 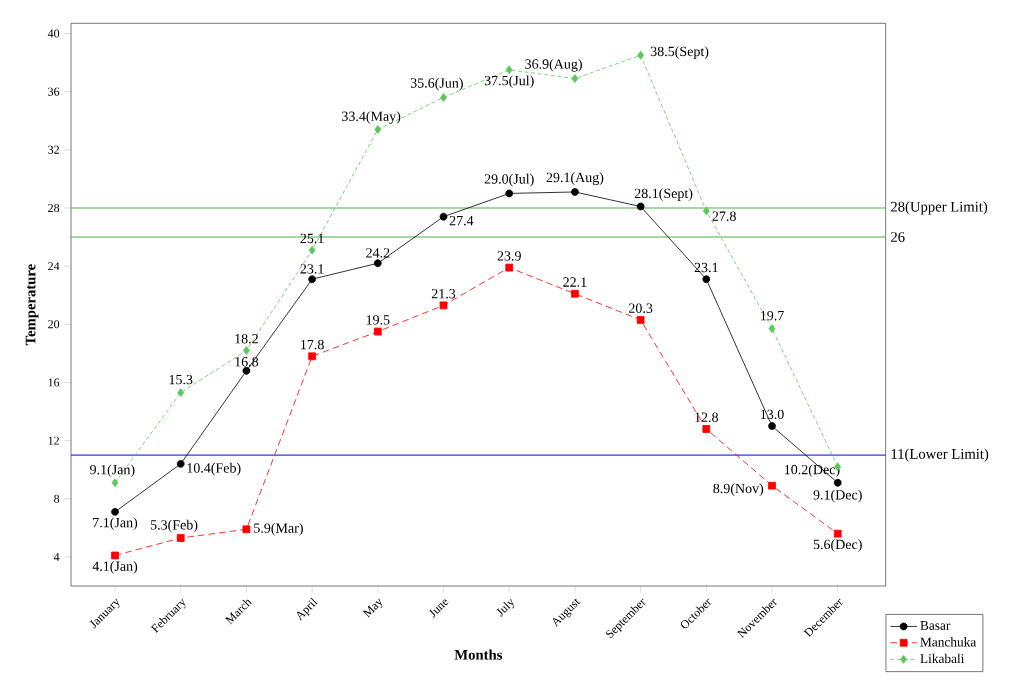 What do you see at coordinates (438, 608) in the screenshot?
I see `x-tick-label: June` at bounding box center [438, 608].